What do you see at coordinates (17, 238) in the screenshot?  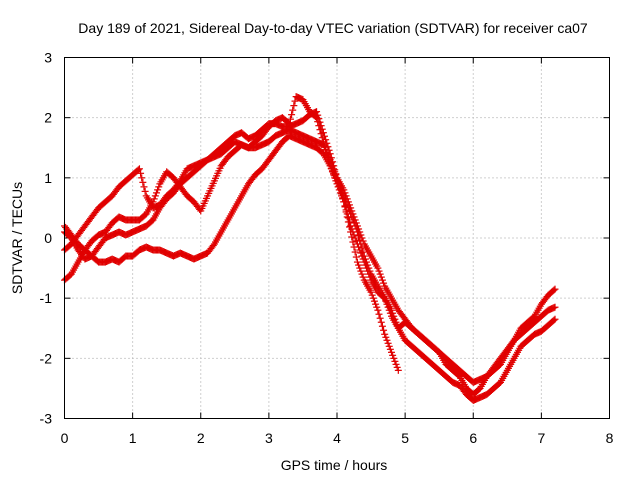 I see `y-axis-label: SDTVAR / TECUs` at bounding box center [17, 238].